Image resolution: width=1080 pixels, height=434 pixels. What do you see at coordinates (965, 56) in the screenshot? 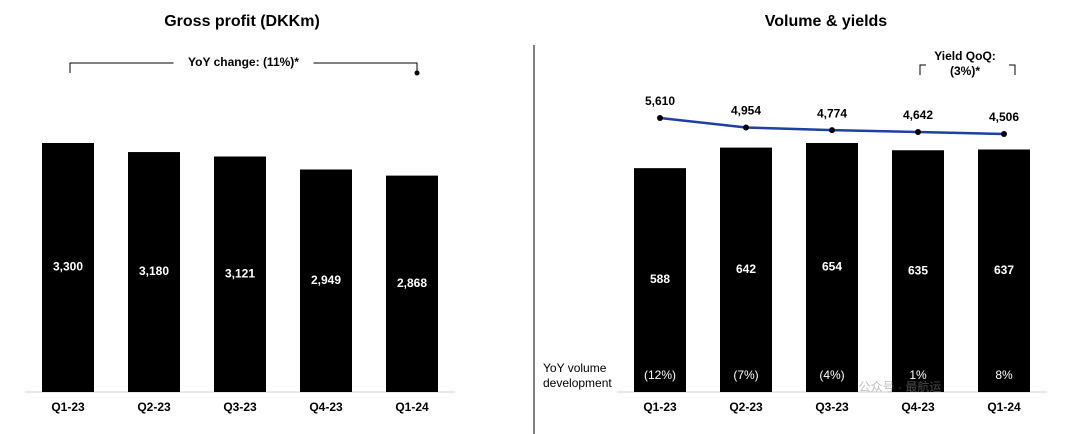
I see `annotation: Yield QoQ:` at bounding box center [965, 56].